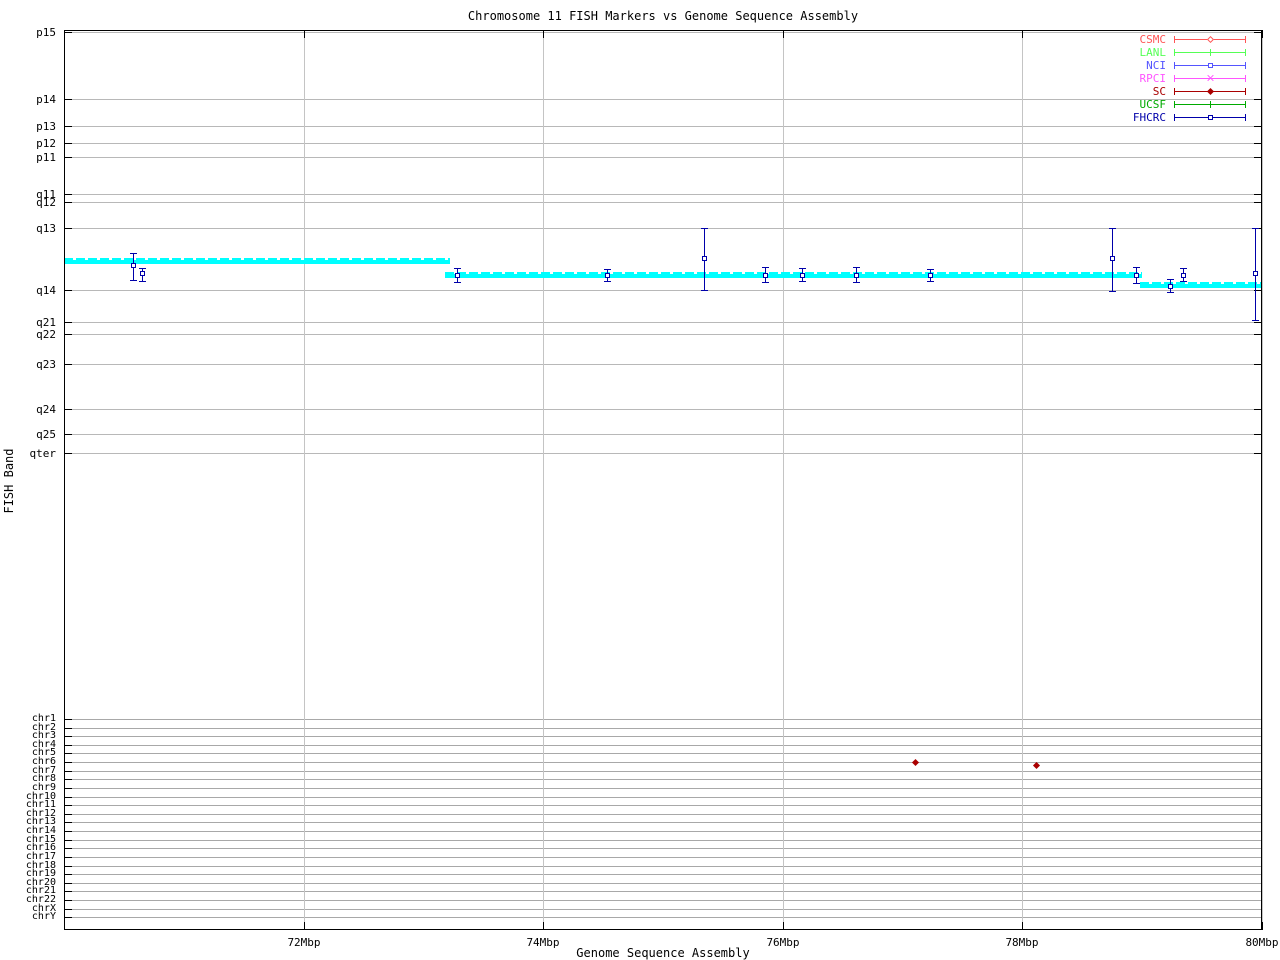  Describe the element at coordinates (43, 752) in the screenshot. I see `chromosome-tick-label: chr5` at that location.